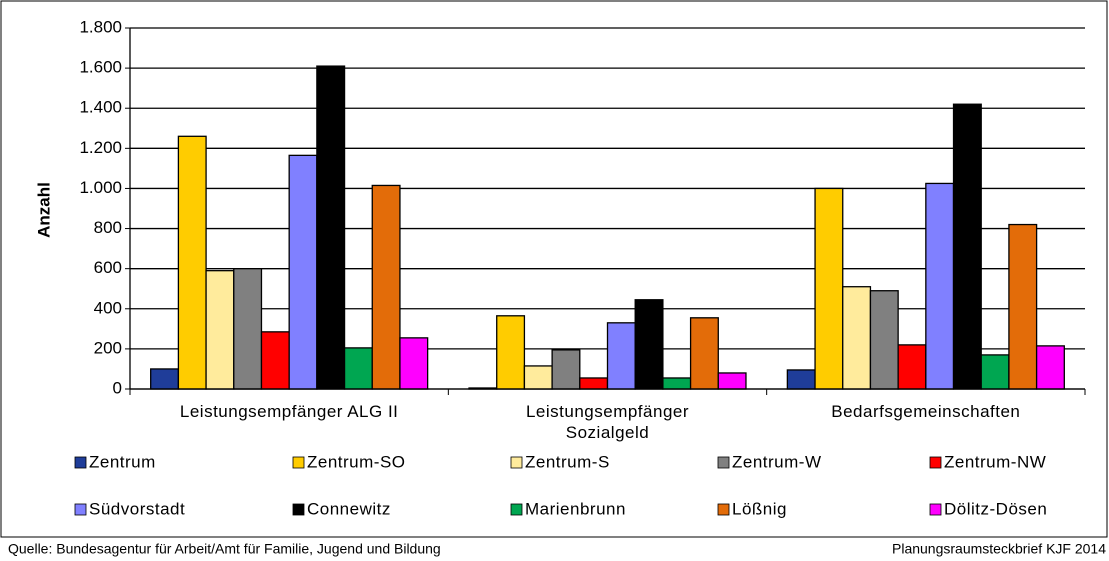  What do you see at coordinates (777, 461) in the screenshot?
I see `legend-label: Zentrum-W` at bounding box center [777, 461].